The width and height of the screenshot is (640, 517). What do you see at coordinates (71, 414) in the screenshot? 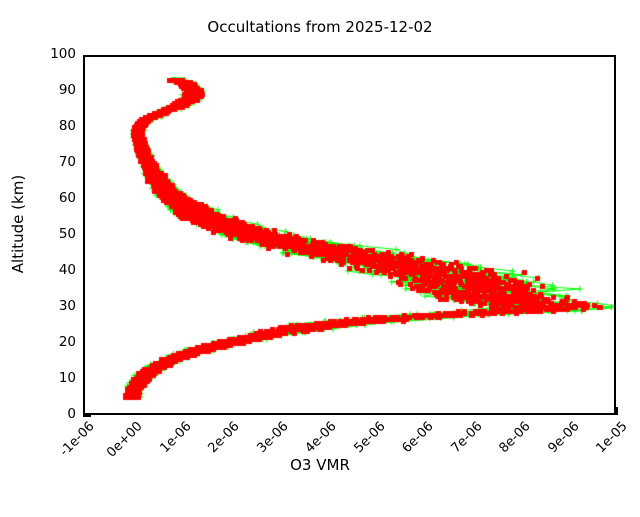
I see `y-axis-tick-label: 0` at bounding box center [71, 414].